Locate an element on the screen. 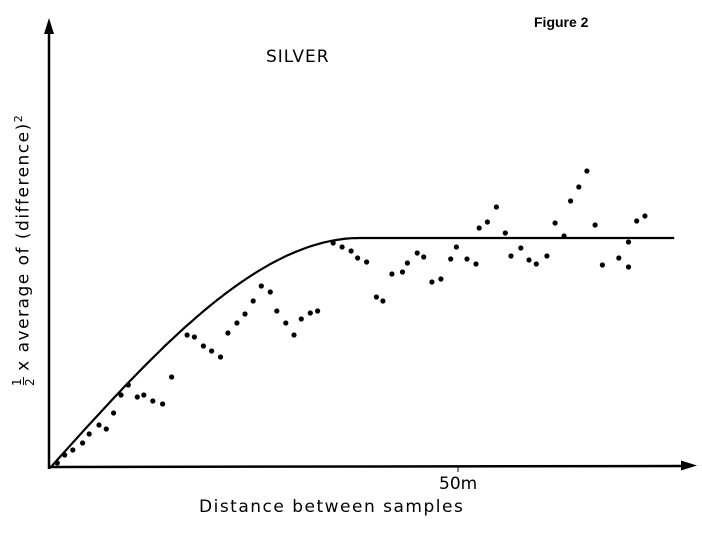 The height and width of the screenshot is (534, 702). y-axis-label-text: x average of (difference) is located at coordinates (23, 246).